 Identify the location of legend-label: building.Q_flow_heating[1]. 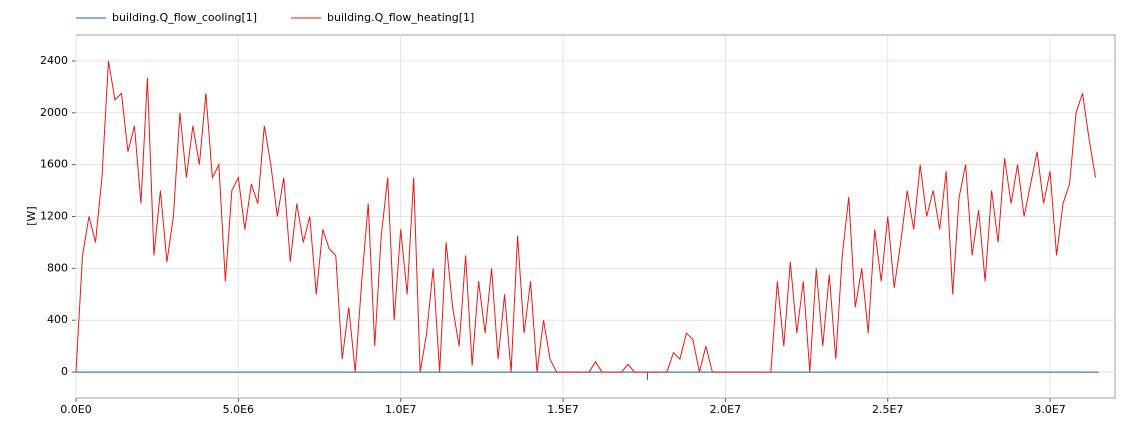
(400, 17).